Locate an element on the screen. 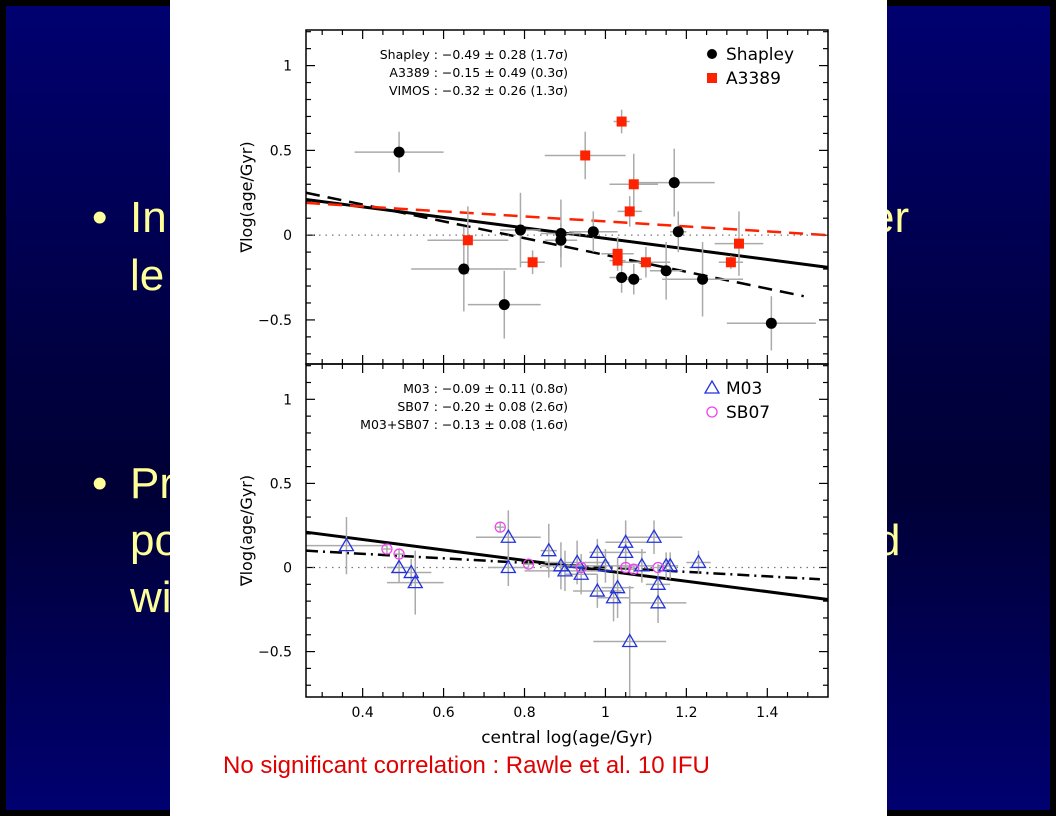 The height and width of the screenshot is (816, 1056). bullet-2-text-fragment: Pr is located at coordinates (152, 483).